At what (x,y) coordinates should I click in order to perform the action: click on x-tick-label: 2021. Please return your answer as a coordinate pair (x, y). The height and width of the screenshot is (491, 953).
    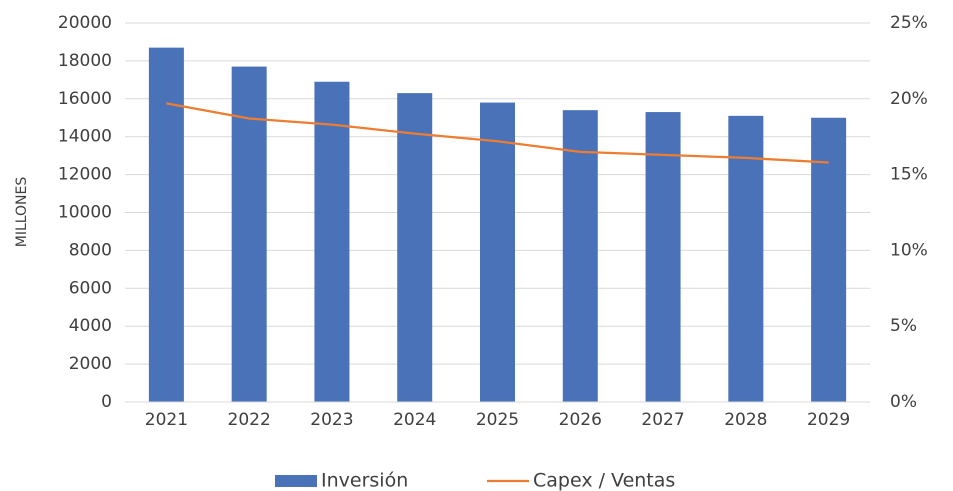
    Looking at the image, I should click on (166, 420).